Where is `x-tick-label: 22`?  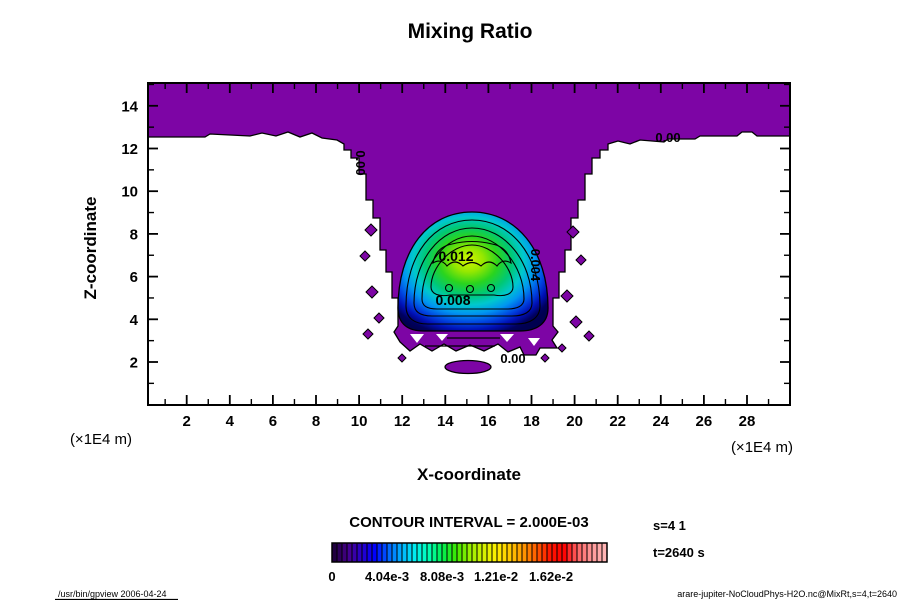
x-tick-label: 22 is located at coordinates (617, 421).